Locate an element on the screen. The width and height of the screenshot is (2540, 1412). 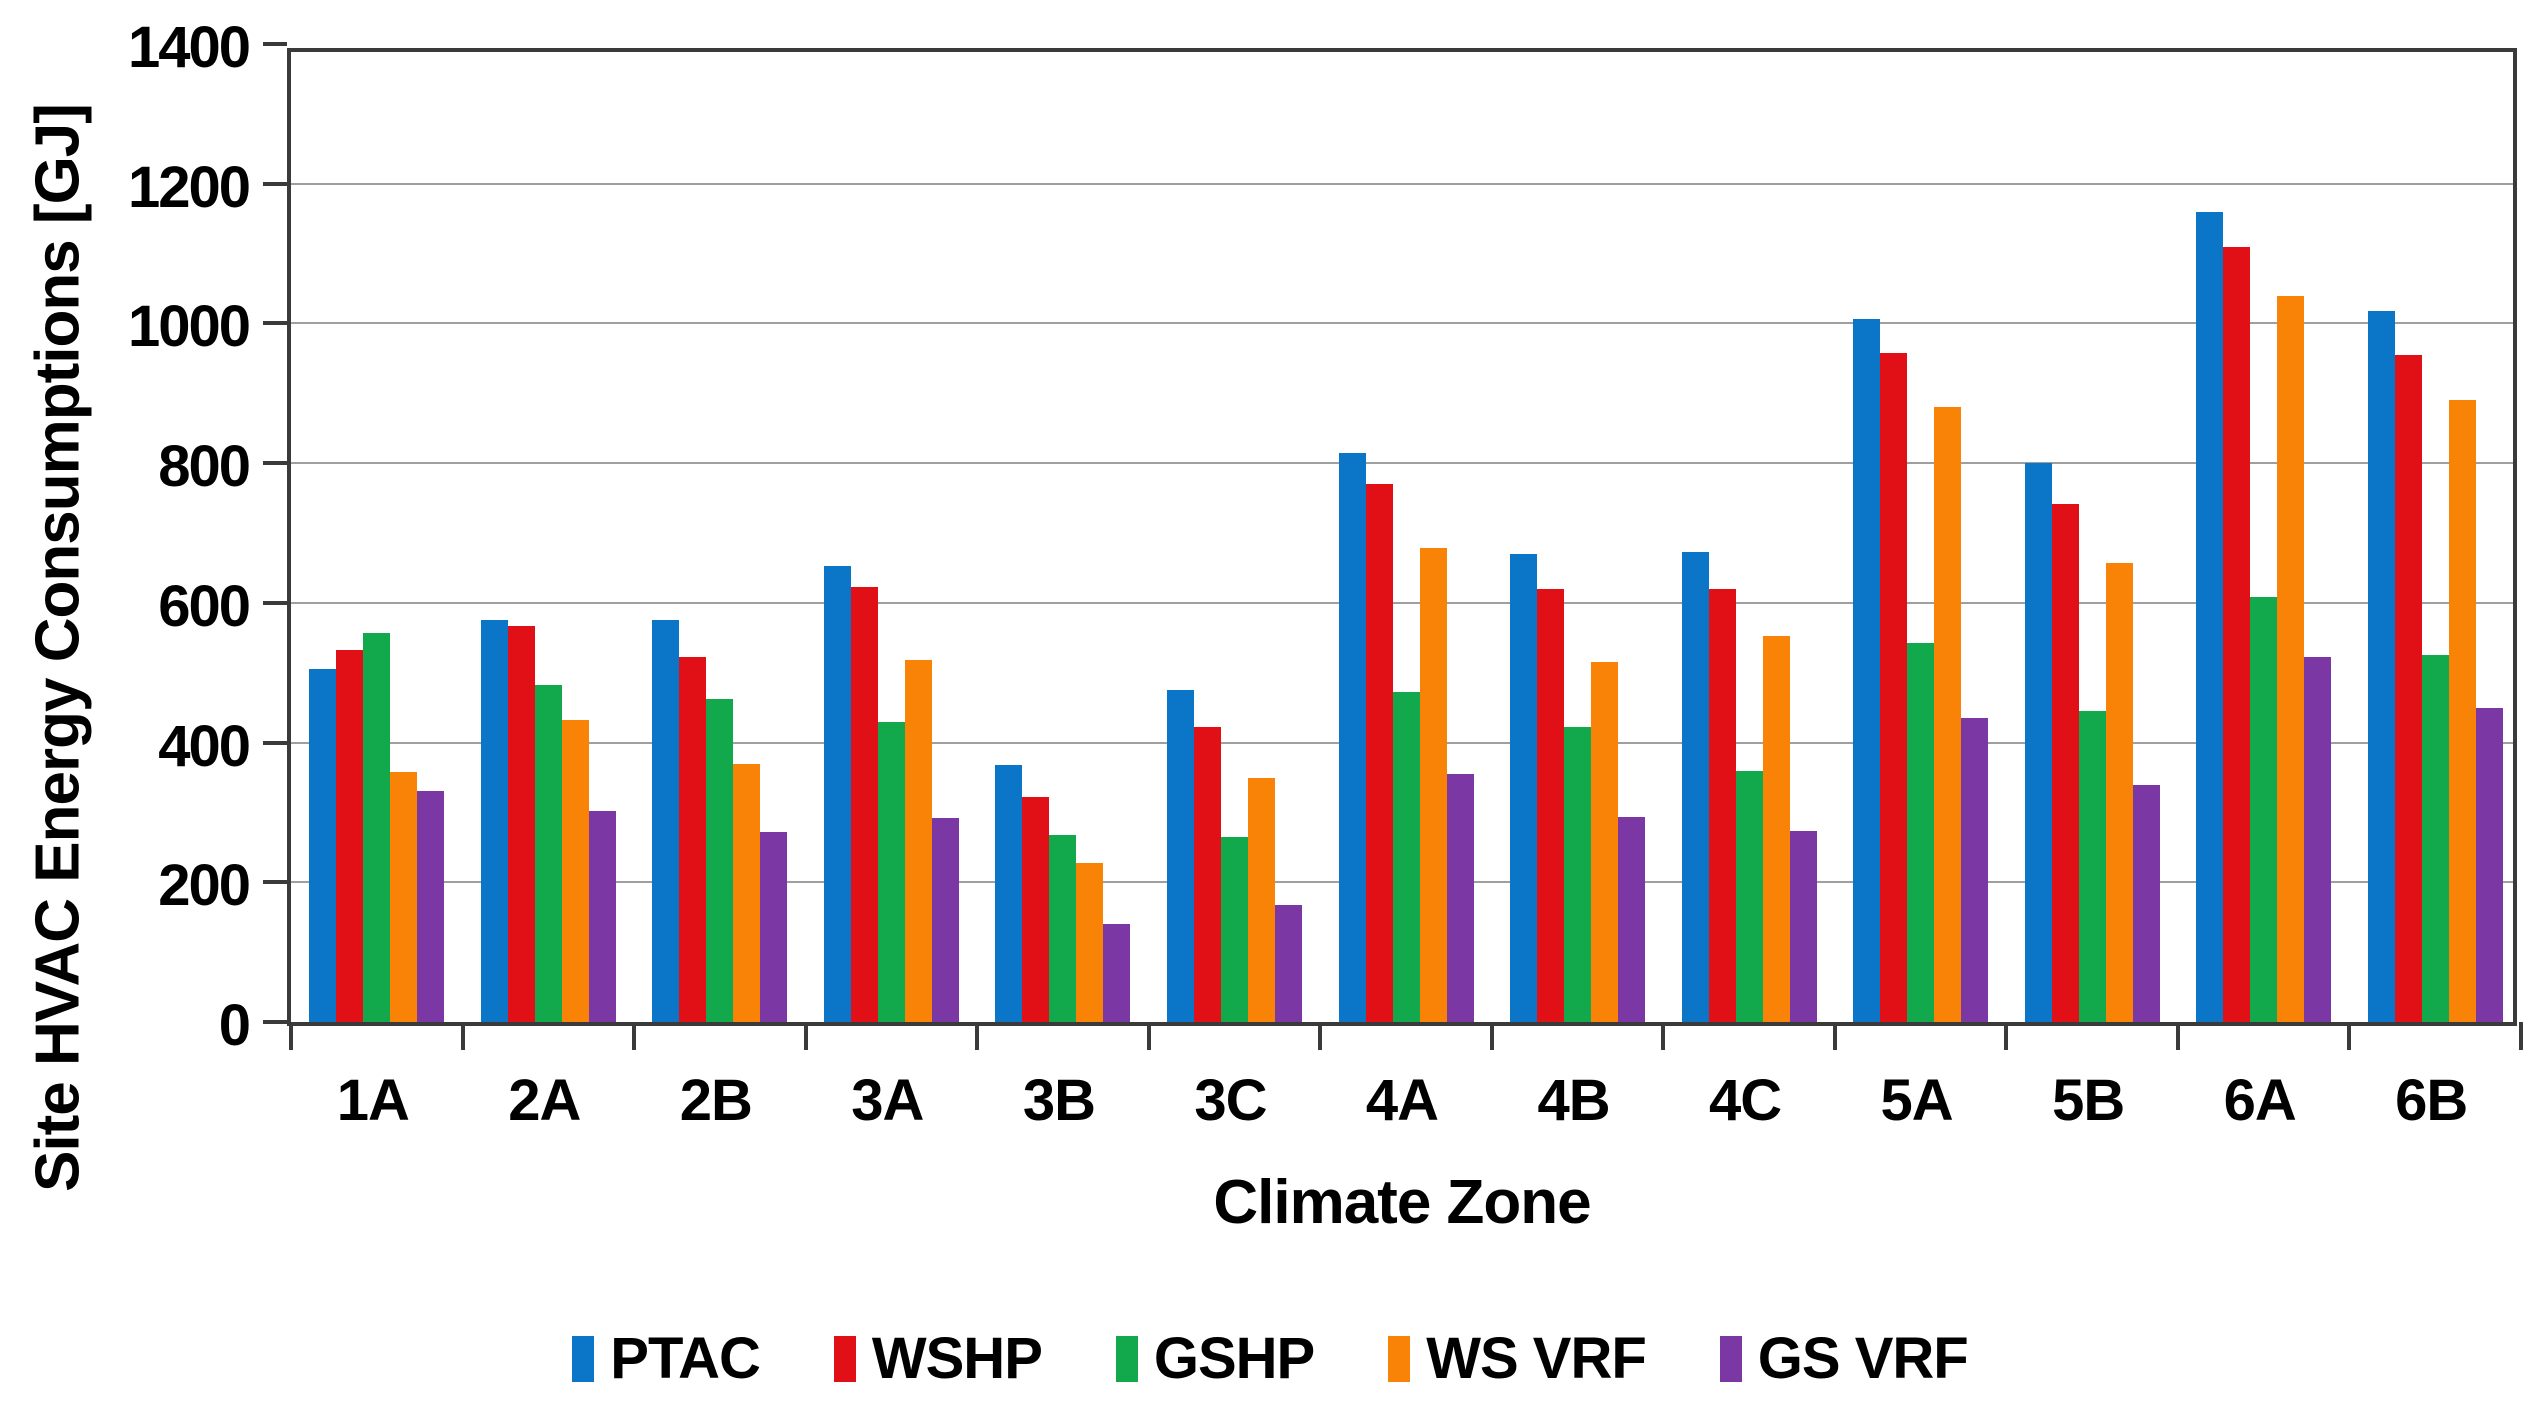
bar-gs-vrf-6A is located at coordinates (2318, 839).